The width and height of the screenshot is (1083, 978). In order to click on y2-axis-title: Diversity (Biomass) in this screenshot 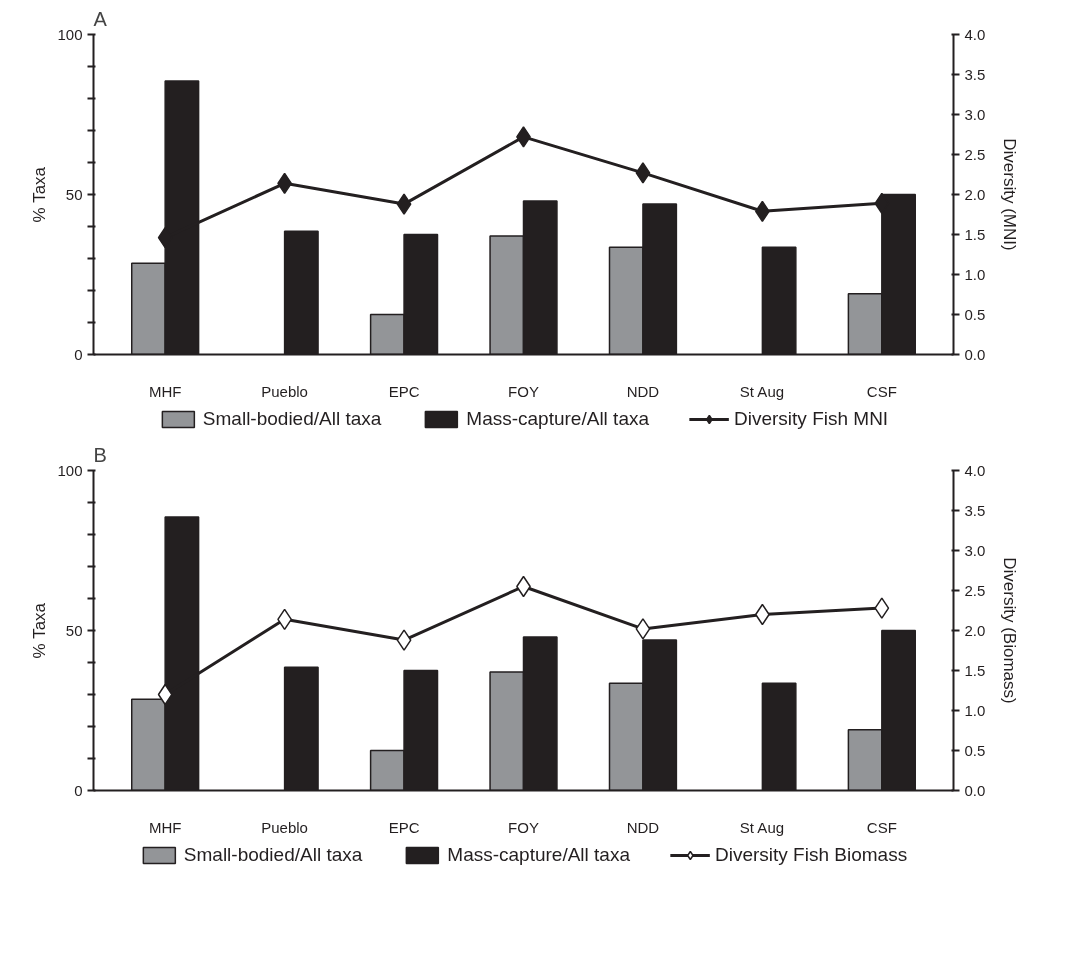, I will do `click(1010, 630)`.